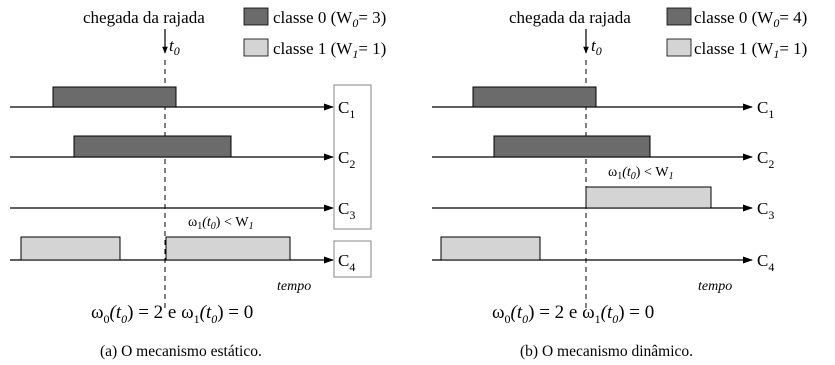 The height and width of the screenshot is (365, 835). I want to click on burst-class1-c4, so click(490, 248).